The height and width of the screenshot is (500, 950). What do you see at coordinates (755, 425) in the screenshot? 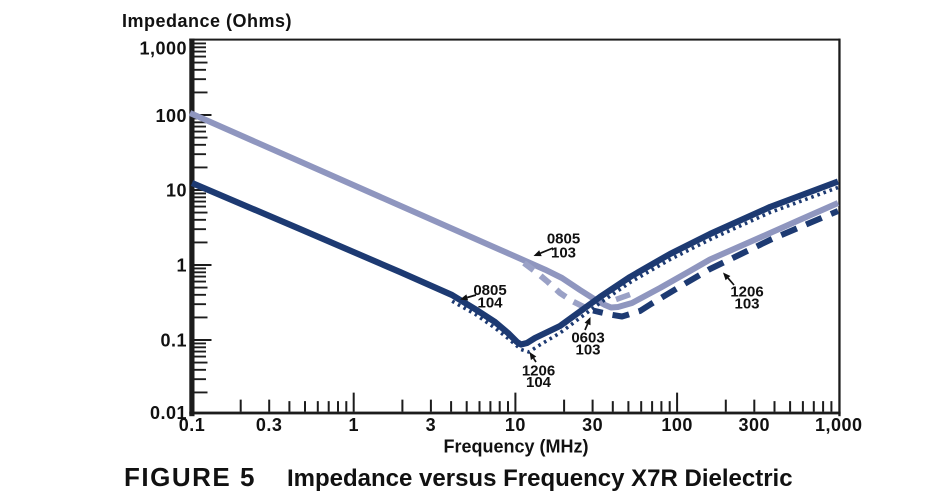
I see `svg-text: 300` at bounding box center [755, 425].